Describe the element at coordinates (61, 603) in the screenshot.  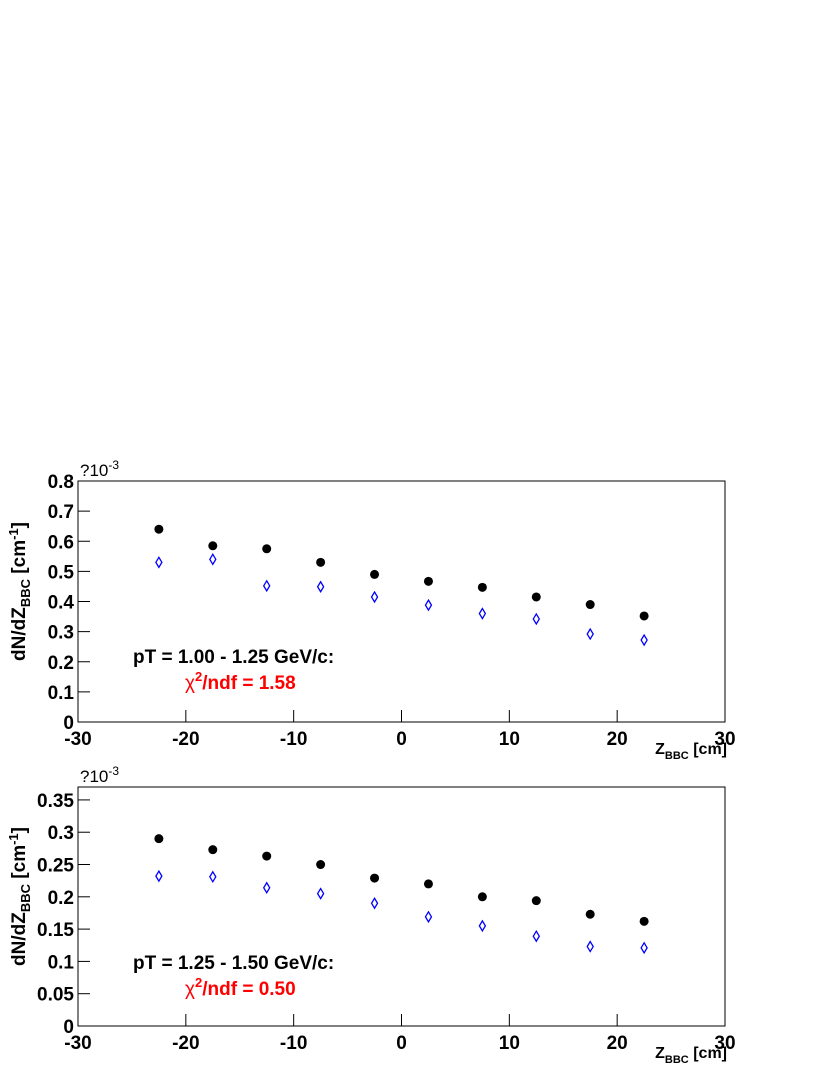
I see `y-tick-label: 0.4` at that location.